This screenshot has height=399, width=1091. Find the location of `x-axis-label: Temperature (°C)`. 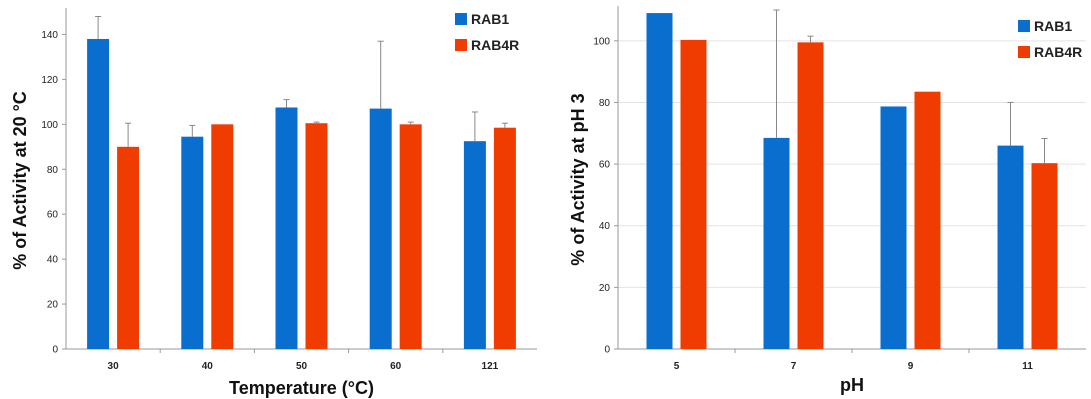

x-axis-label: Temperature (°C) is located at coordinates (301, 388).